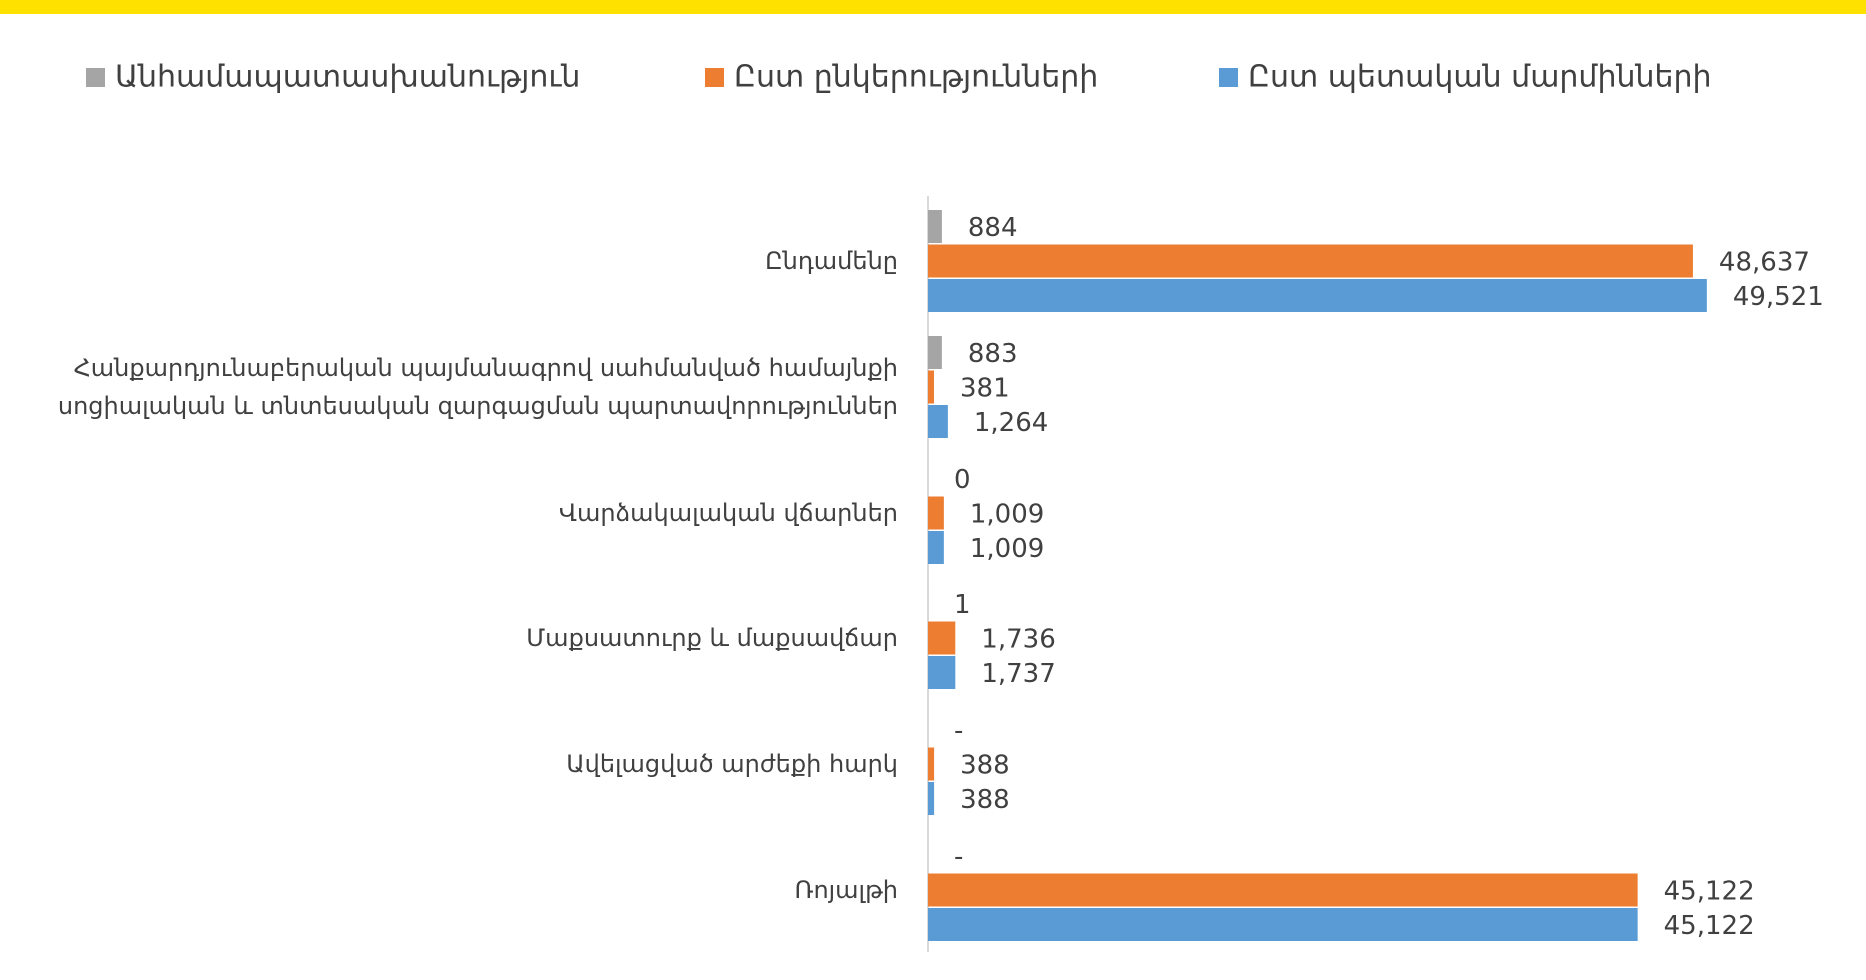 Image resolution: width=1866 pixels, height=980 pixels. Describe the element at coordinates (962, 480) in the screenshot. I see `data-label: 0` at that location.